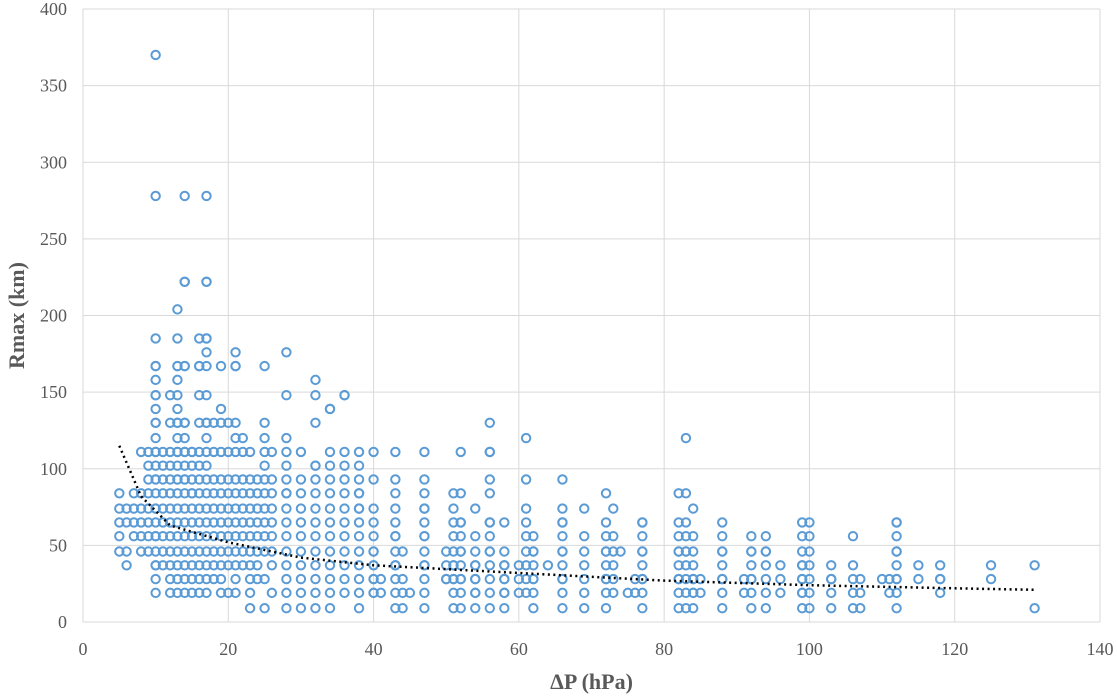 The image size is (1117, 696). What do you see at coordinates (53, 239) in the screenshot?
I see `y-tick-label: 250` at bounding box center [53, 239].